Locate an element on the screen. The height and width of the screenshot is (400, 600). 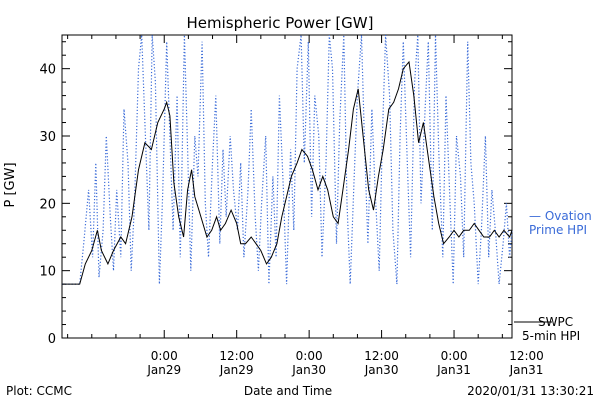
footer-plot-credit: Plot: CCMC is located at coordinates (39, 391).